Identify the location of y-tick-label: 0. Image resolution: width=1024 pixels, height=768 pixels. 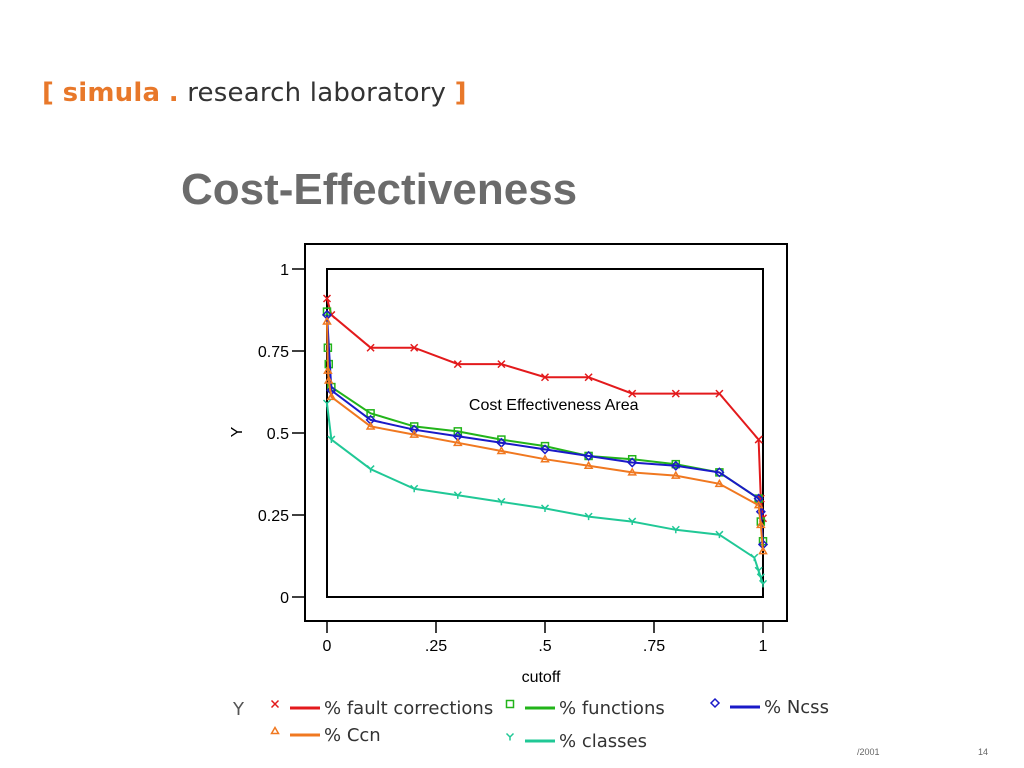
(284, 598).